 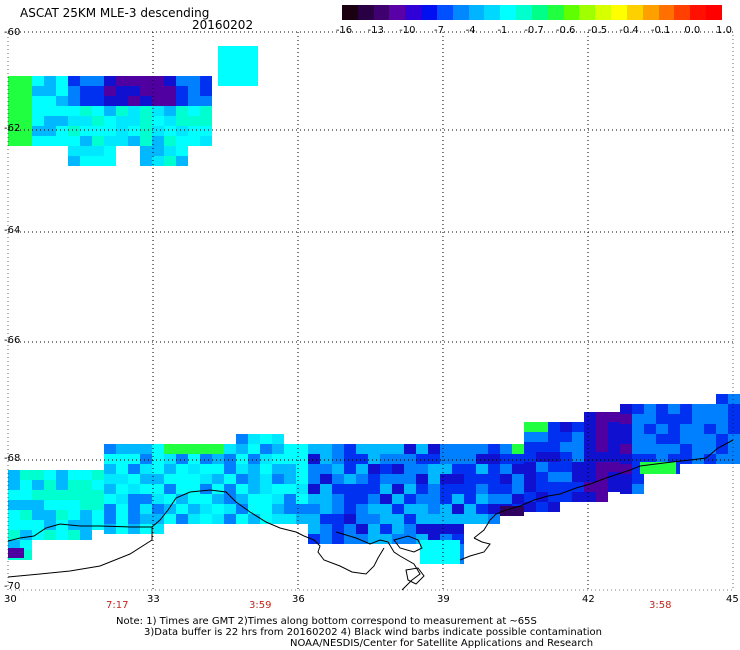 I want to click on lat-label-62: -62, so click(x=12, y=128).